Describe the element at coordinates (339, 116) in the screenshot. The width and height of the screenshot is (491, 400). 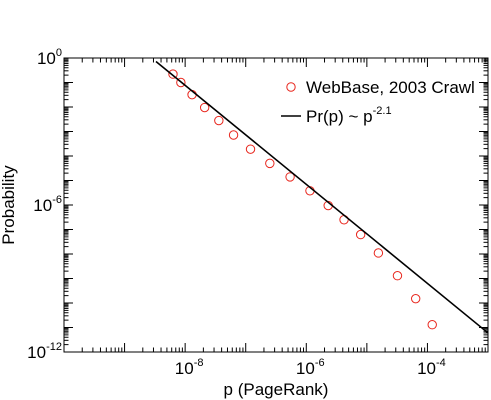
I see `legend-label-fit-base: Pr(p) ~ p` at that location.